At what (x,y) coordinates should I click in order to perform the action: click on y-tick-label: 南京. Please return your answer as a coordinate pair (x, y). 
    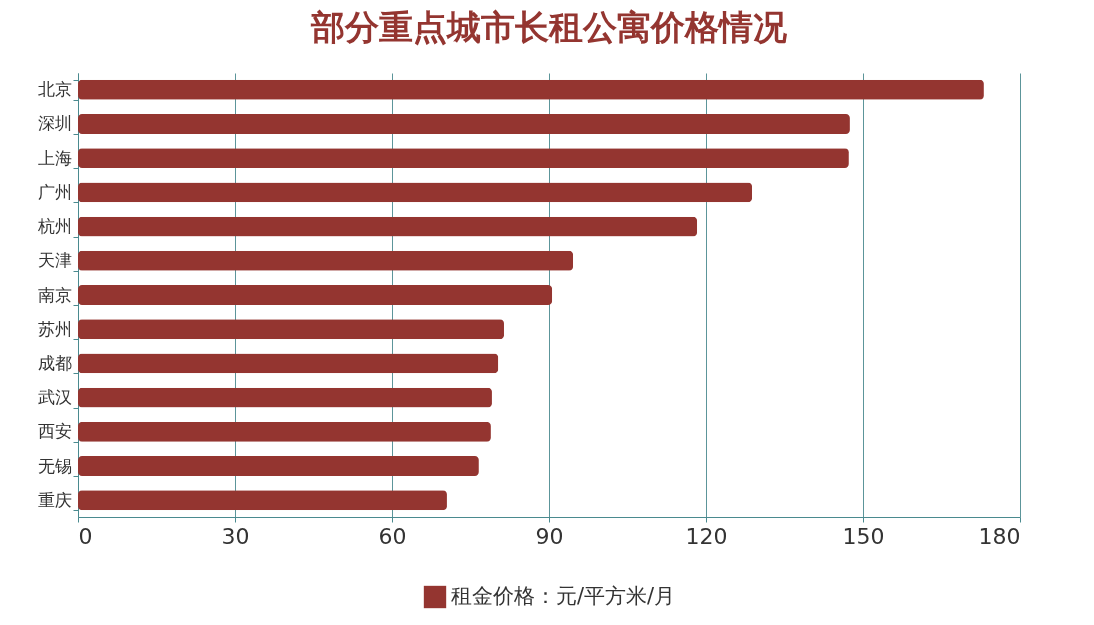
    Looking at the image, I should click on (54, 294).